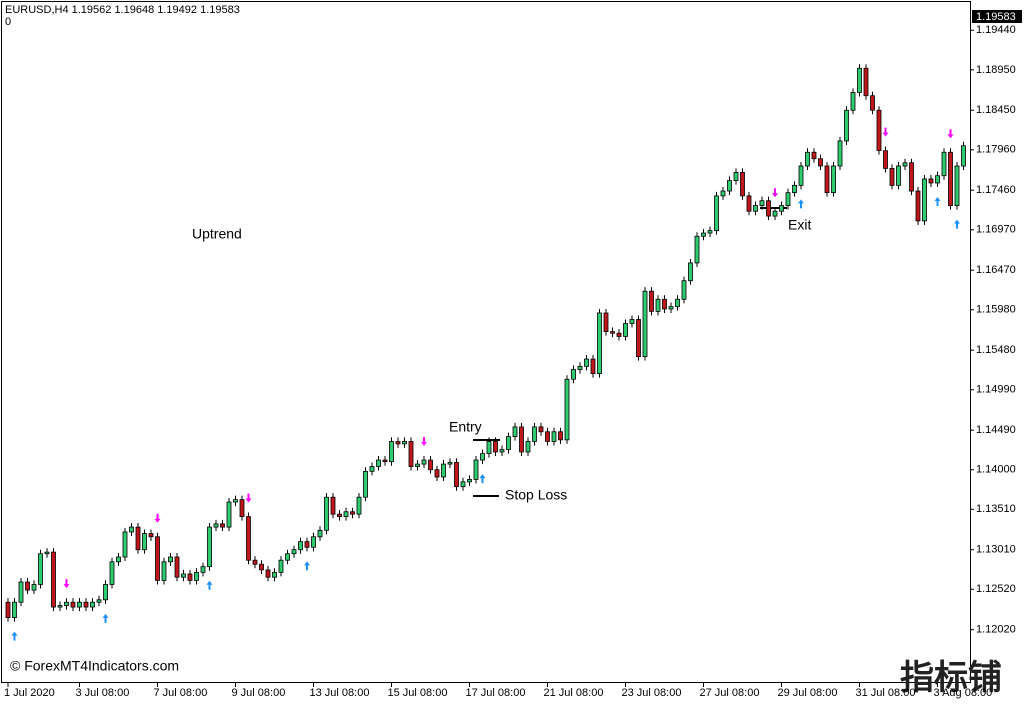  What do you see at coordinates (996, 310) in the screenshot?
I see `y-tick-label: 1.15980` at bounding box center [996, 310].